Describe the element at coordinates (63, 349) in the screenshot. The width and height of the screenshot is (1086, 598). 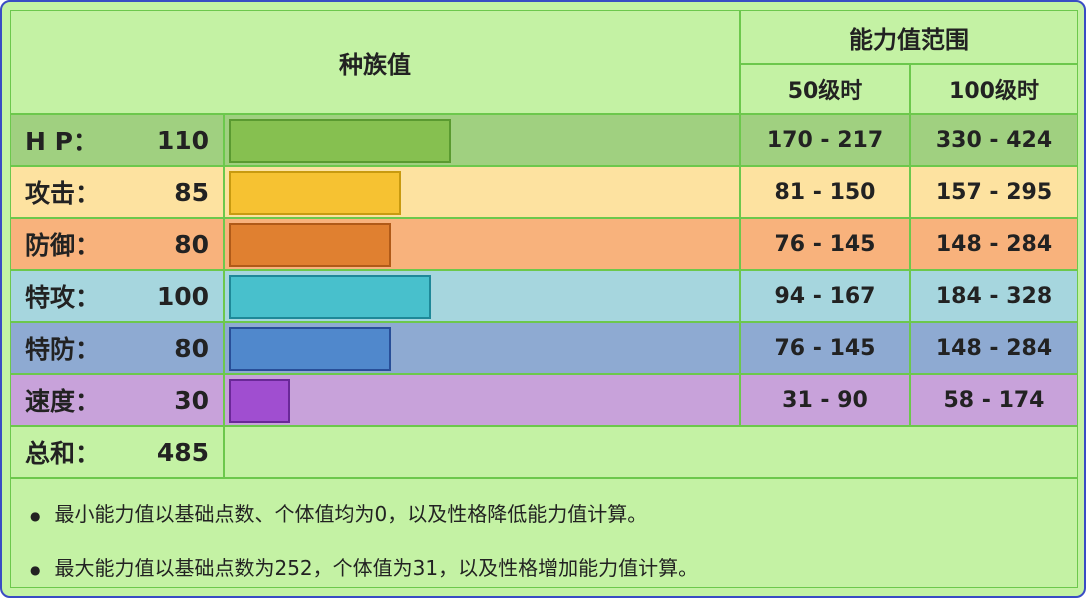
I see `stat-name: 特防：` at that location.